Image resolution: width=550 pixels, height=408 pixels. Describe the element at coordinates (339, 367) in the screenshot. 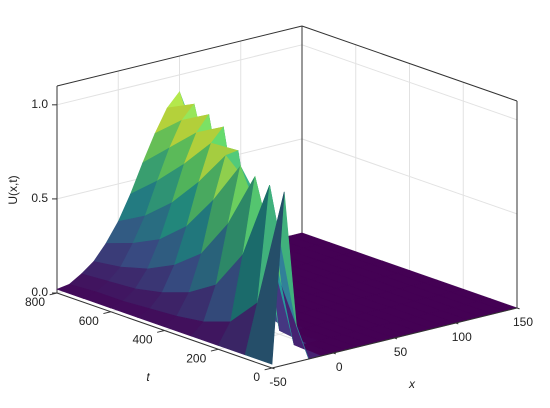

I see `x-tick-label: 0` at that location.